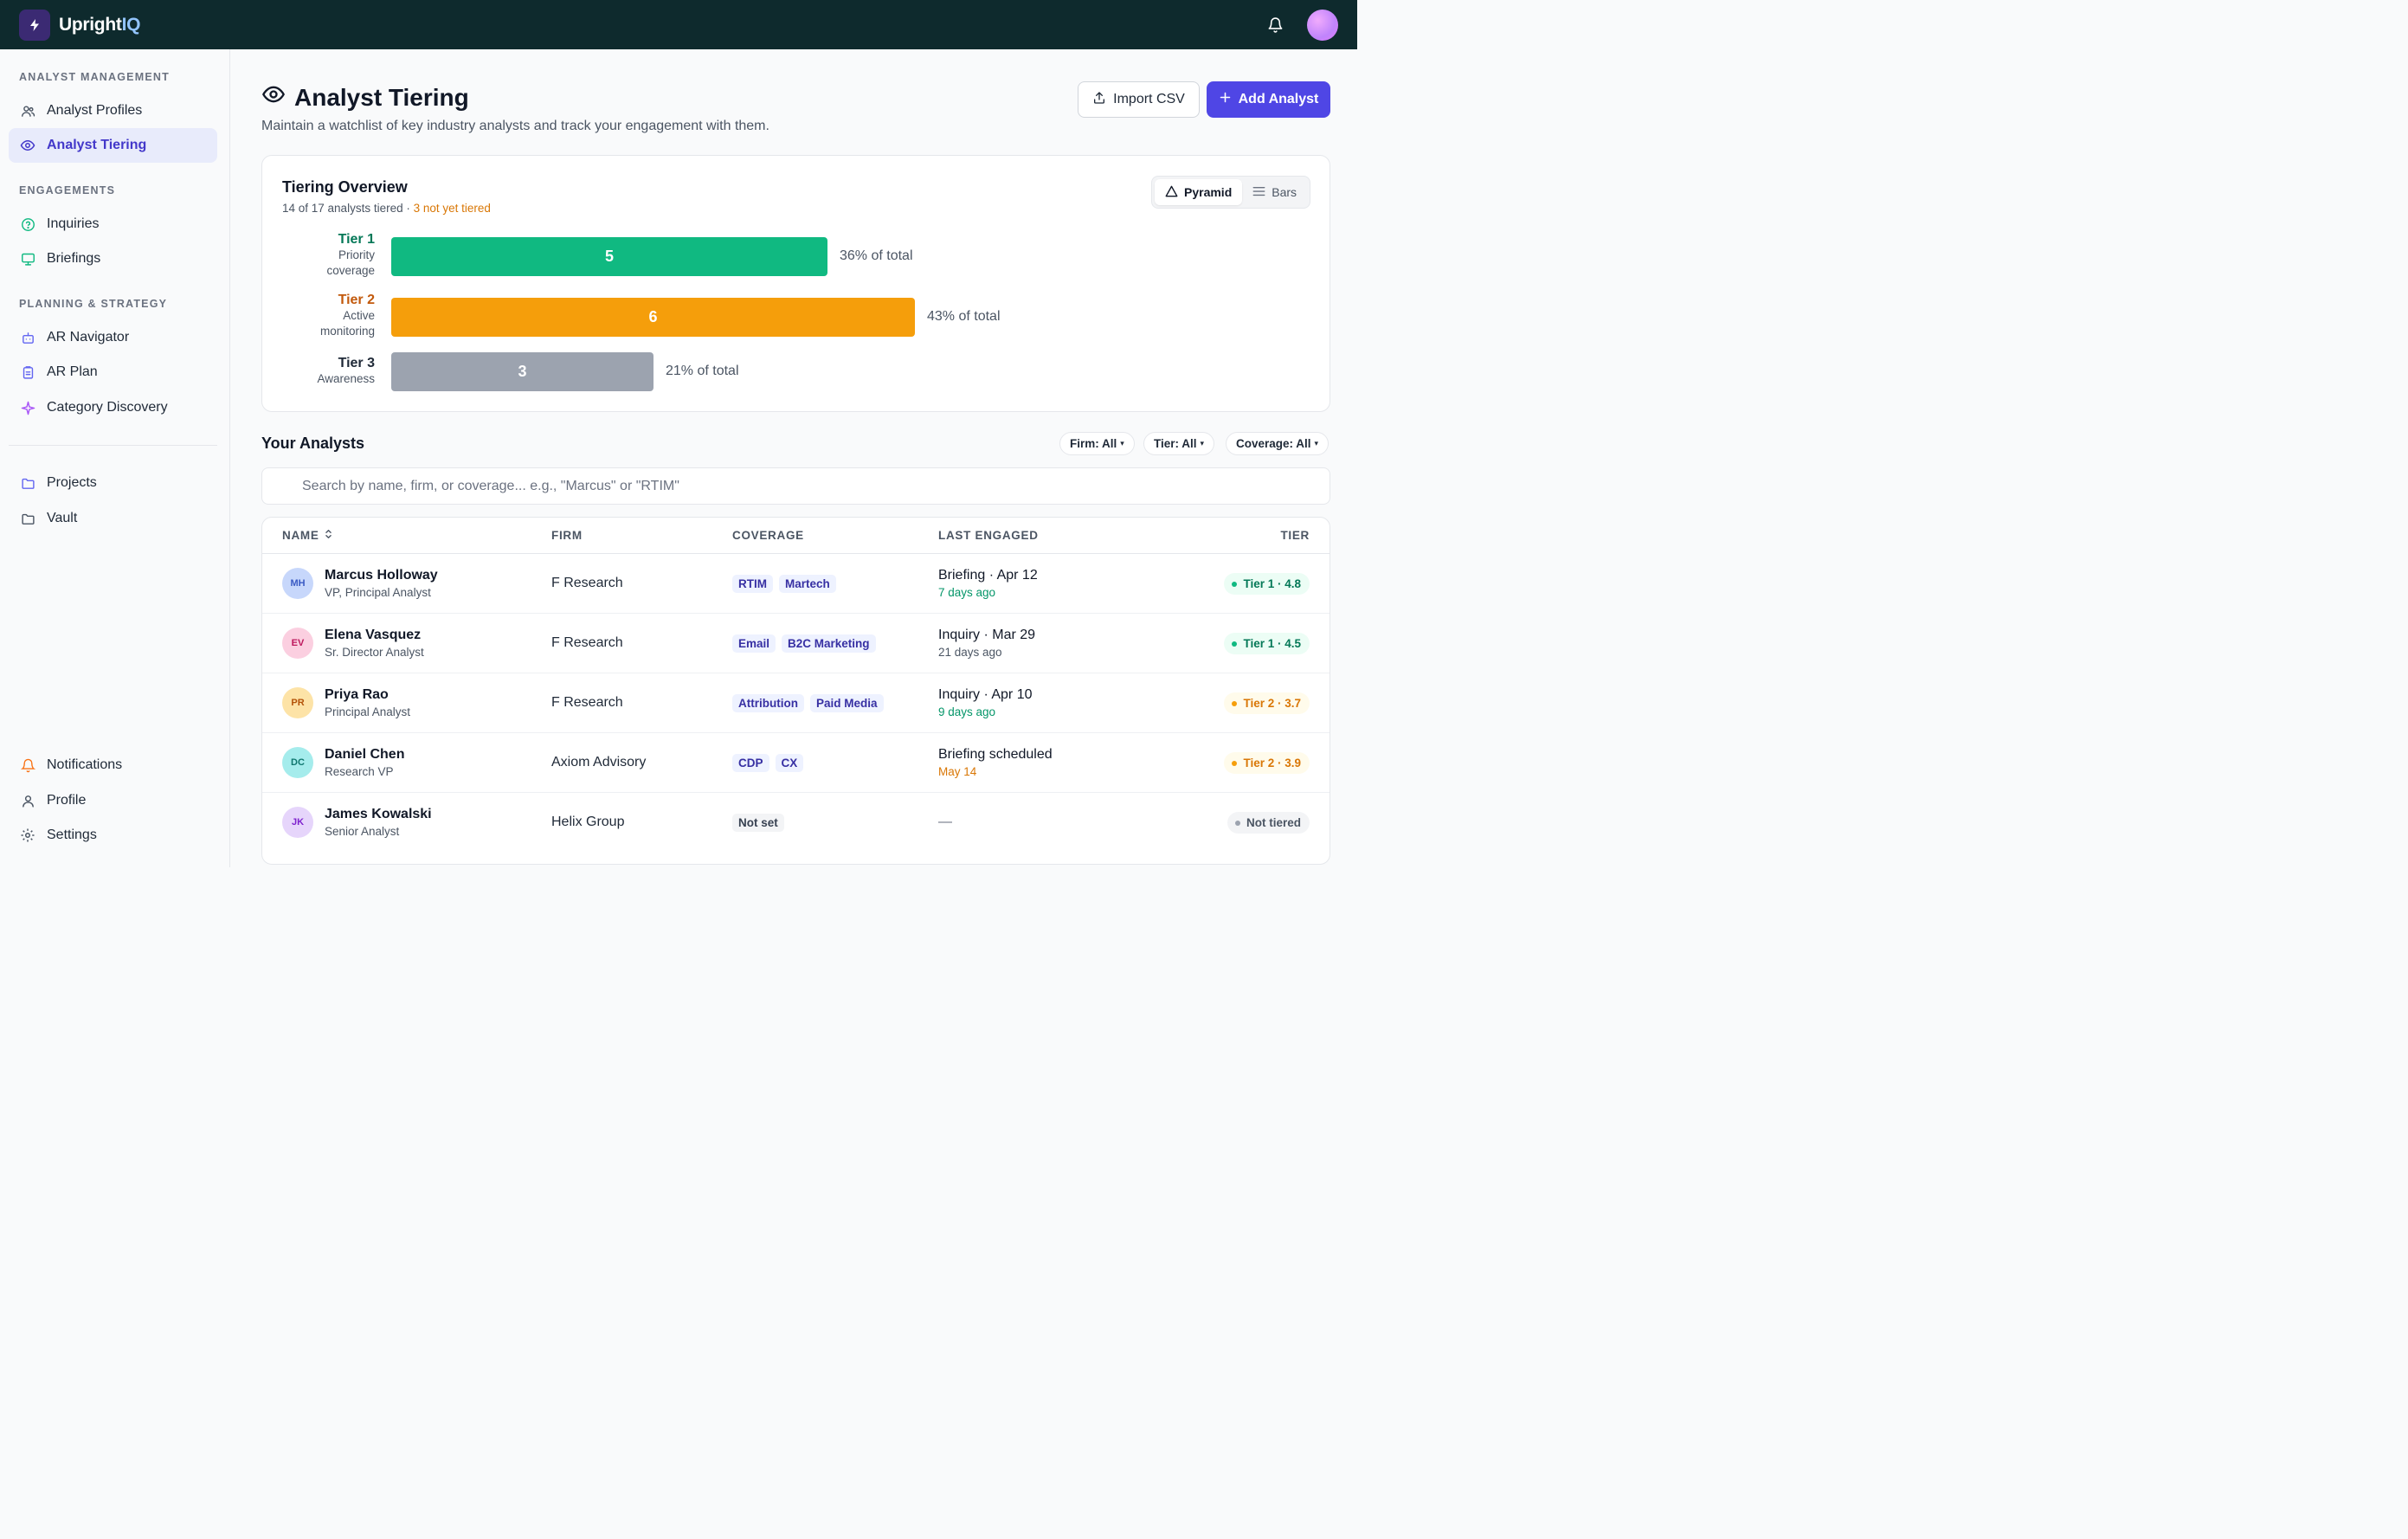  What do you see at coordinates (846, 703) in the screenshot?
I see `coverage-tag: Paid Media` at bounding box center [846, 703].